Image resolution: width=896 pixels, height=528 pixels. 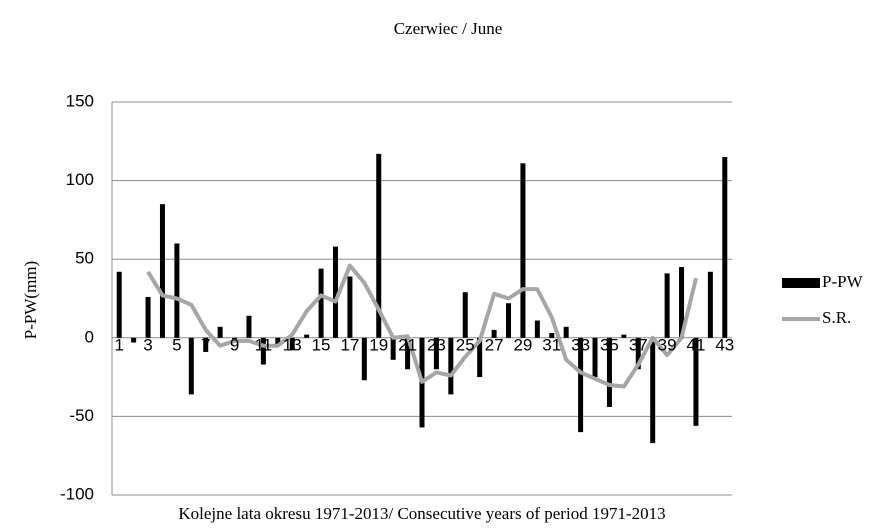 I want to click on x-tick-label: 43, so click(x=724, y=344).